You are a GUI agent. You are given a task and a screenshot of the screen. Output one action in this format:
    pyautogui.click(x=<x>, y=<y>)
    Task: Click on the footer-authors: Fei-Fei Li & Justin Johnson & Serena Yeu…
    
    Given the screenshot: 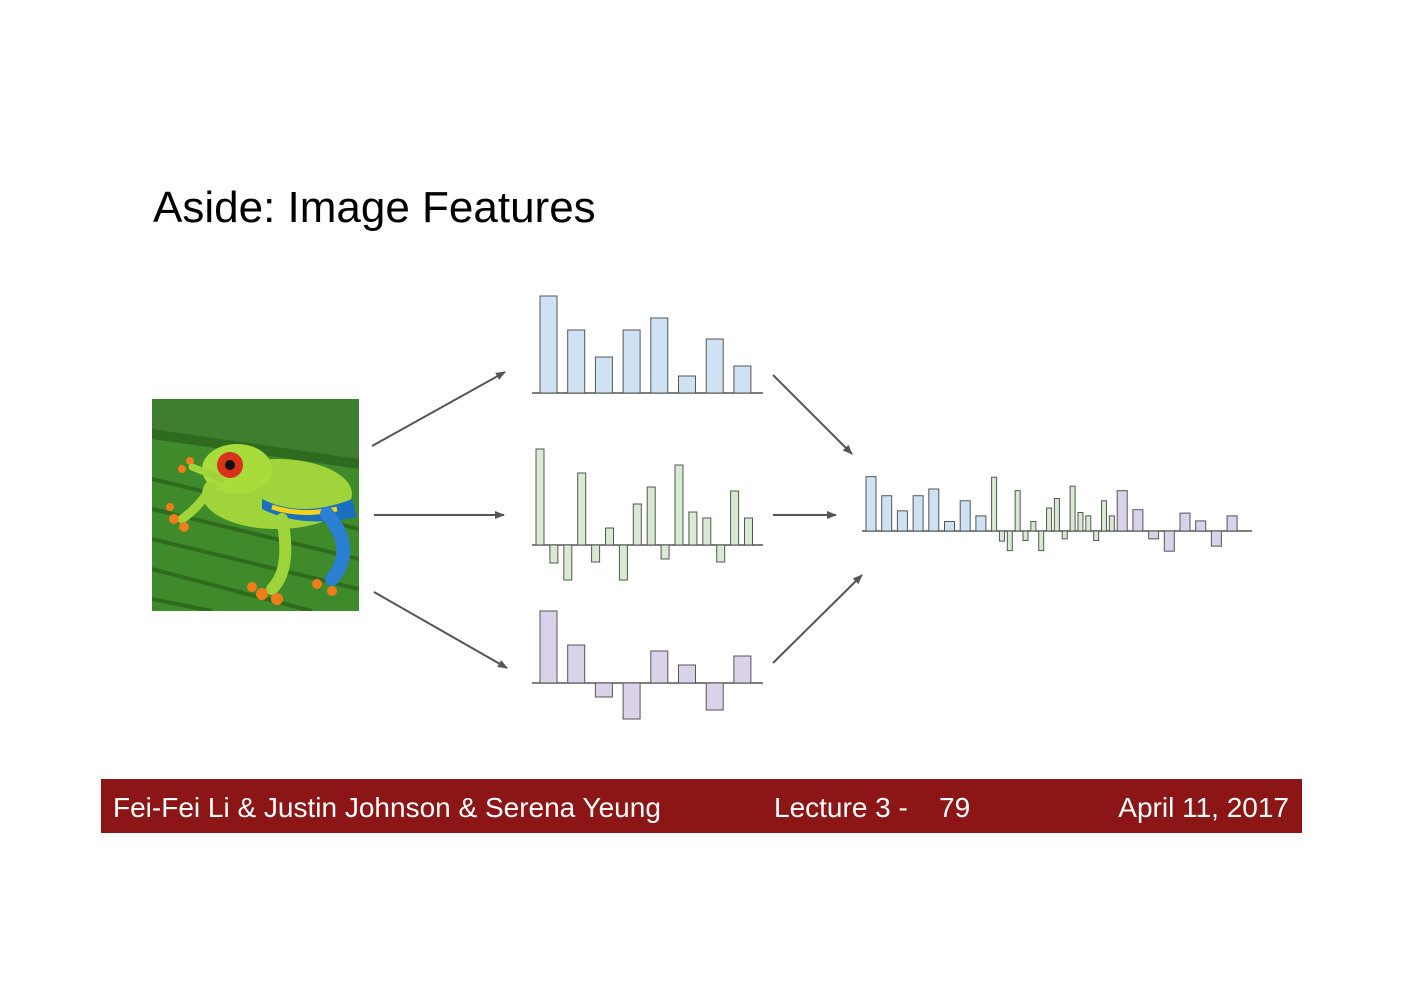 What is the action you would take?
    pyautogui.click(x=387, y=807)
    